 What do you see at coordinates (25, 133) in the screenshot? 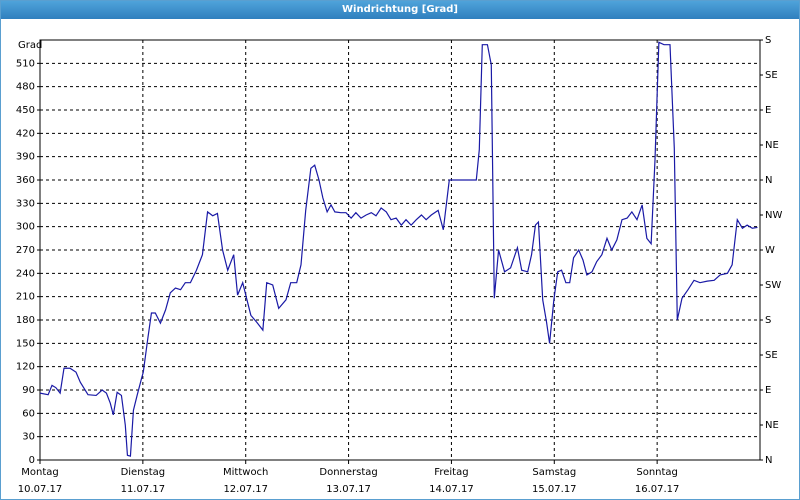
I see `y-tick-label: 420` at bounding box center [25, 133].